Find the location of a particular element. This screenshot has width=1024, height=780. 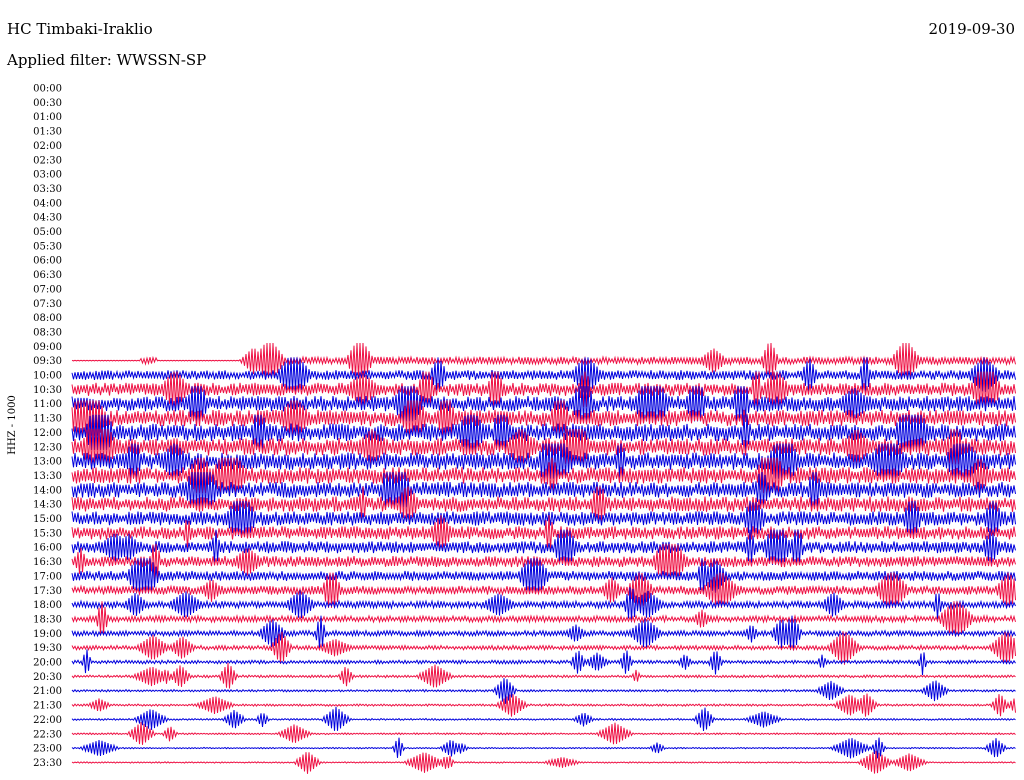

time-tick-label: 09:00 is located at coordinates (47, 347).